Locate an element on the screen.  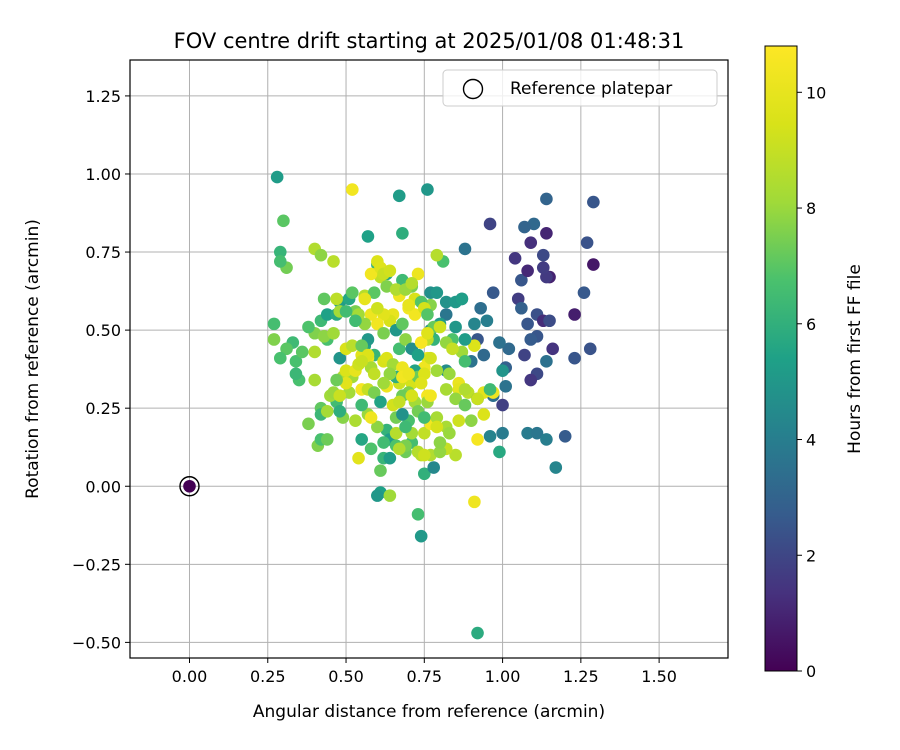
reference-point-ring is located at coordinates (189, 486).